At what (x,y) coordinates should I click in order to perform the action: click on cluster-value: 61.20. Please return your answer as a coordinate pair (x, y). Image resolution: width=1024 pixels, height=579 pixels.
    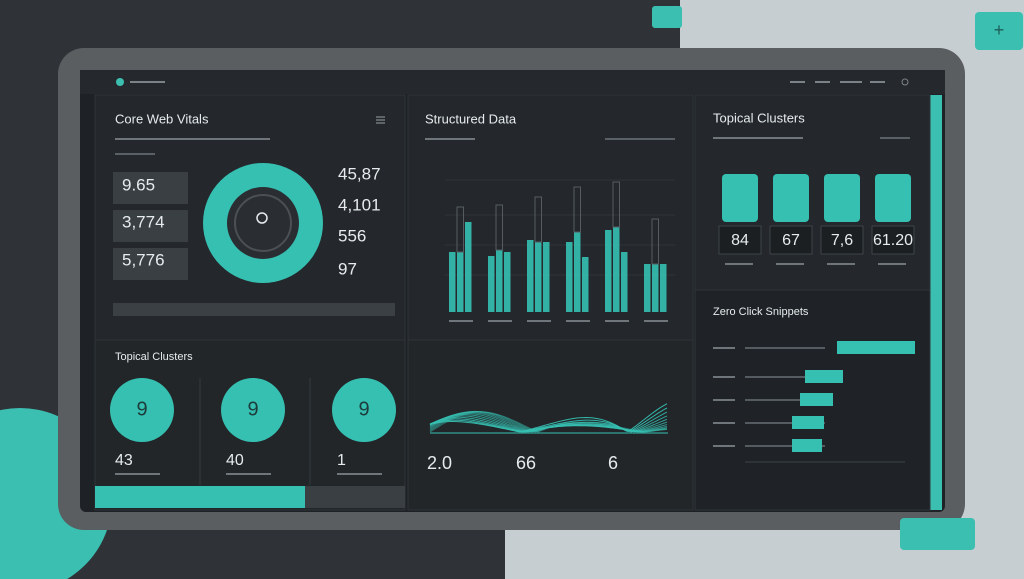
    Looking at the image, I should click on (893, 240).